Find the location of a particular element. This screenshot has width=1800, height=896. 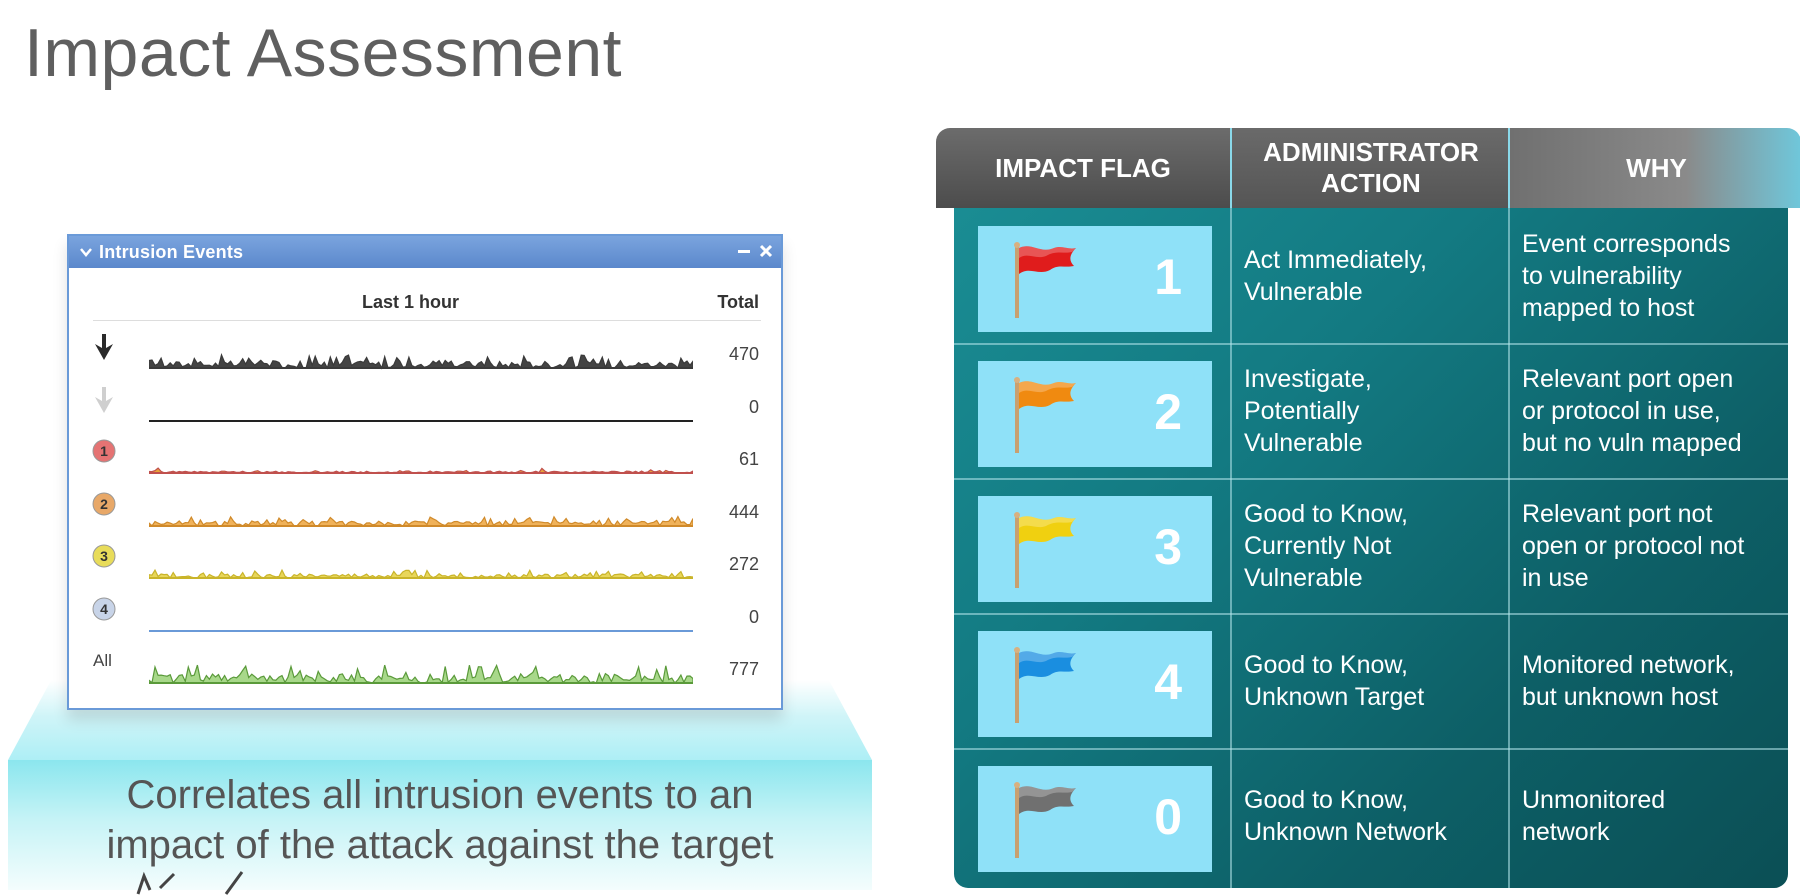

why-line: Event corresponds is located at coordinates (1626, 243).